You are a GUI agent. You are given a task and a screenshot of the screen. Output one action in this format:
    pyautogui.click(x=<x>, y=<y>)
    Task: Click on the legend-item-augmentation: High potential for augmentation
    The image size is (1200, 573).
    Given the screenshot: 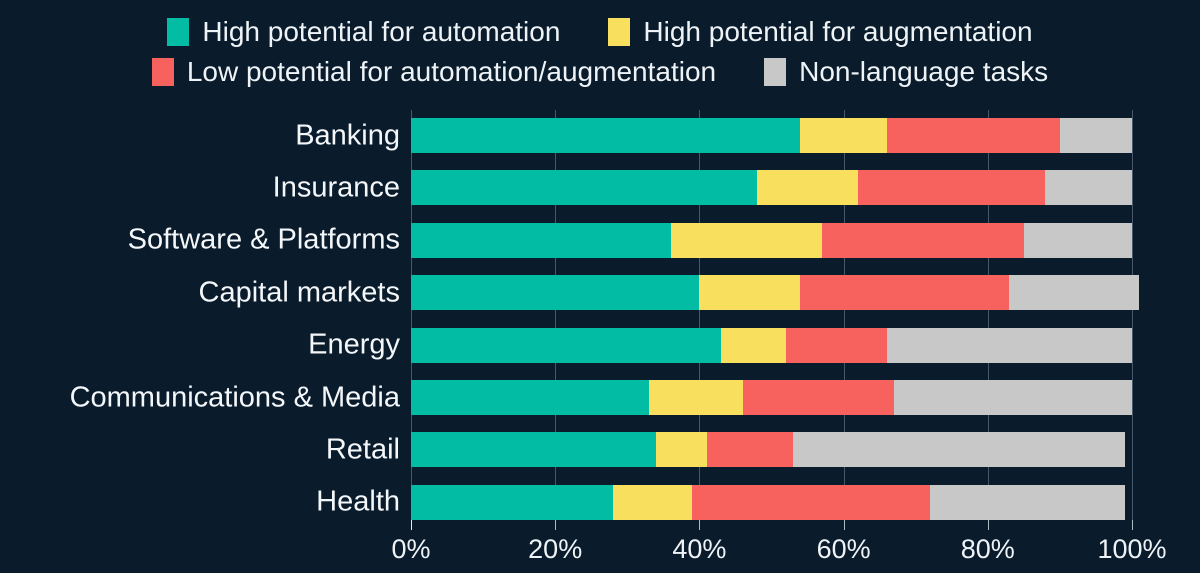 What is the action you would take?
    pyautogui.click(x=820, y=31)
    